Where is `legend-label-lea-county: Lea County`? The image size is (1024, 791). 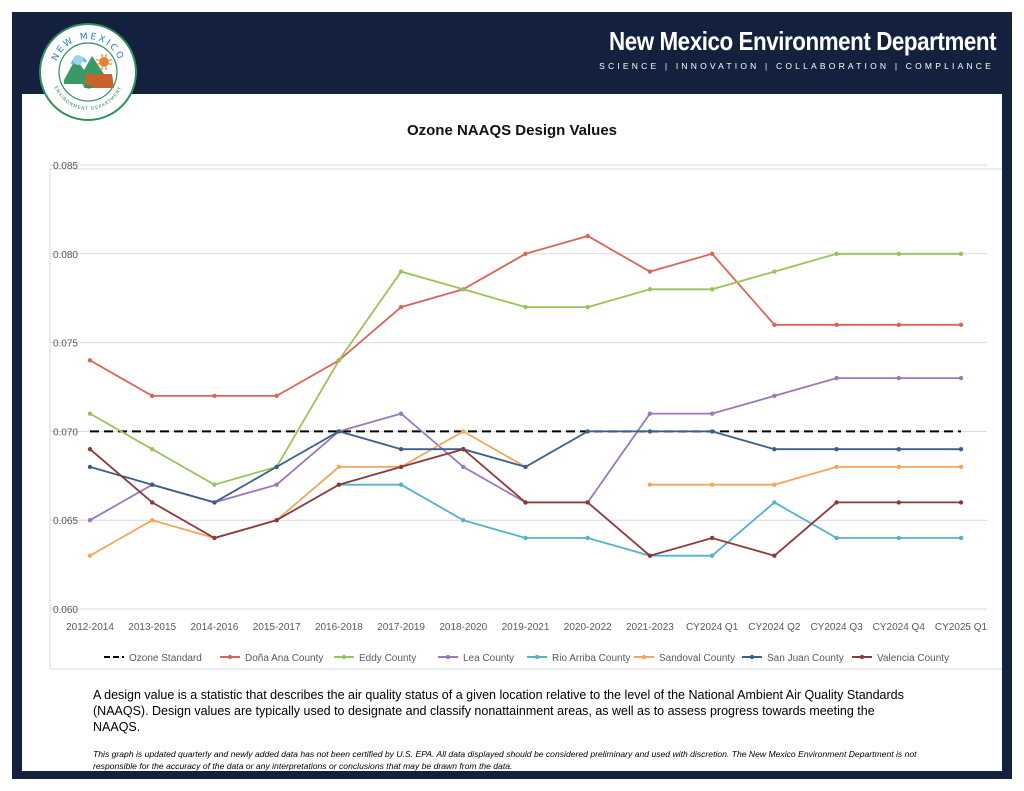
legend-label-lea-county: Lea County is located at coordinates (488, 658).